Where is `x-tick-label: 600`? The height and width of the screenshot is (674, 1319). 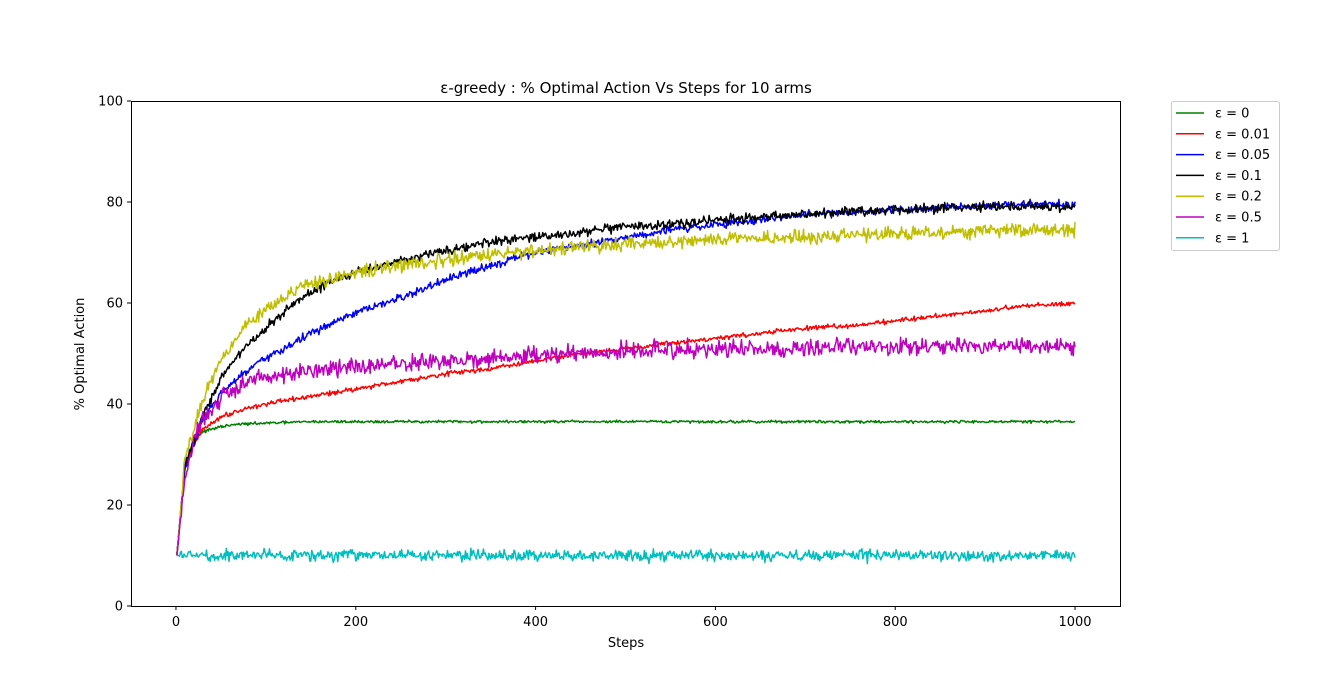 x-tick-label: 600 is located at coordinates (715, 622).